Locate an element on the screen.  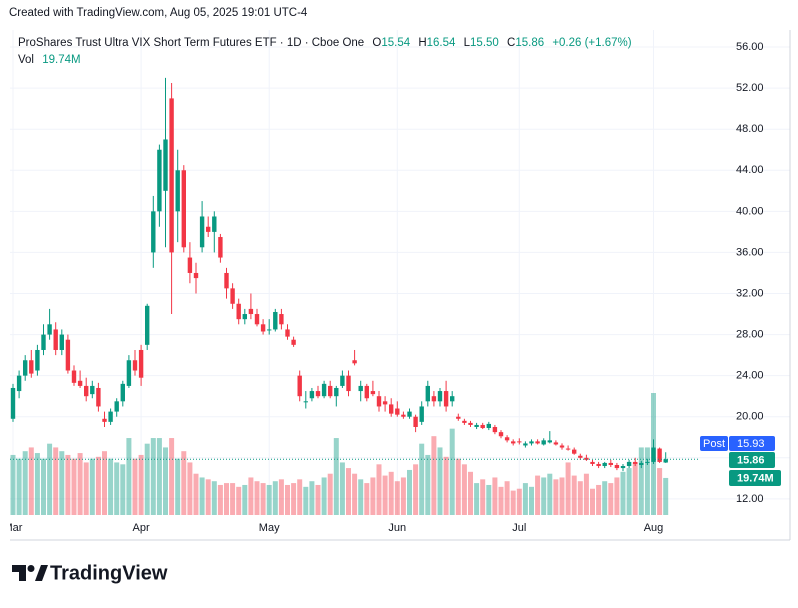
last-price-tag is located at coordinates (752, 460).